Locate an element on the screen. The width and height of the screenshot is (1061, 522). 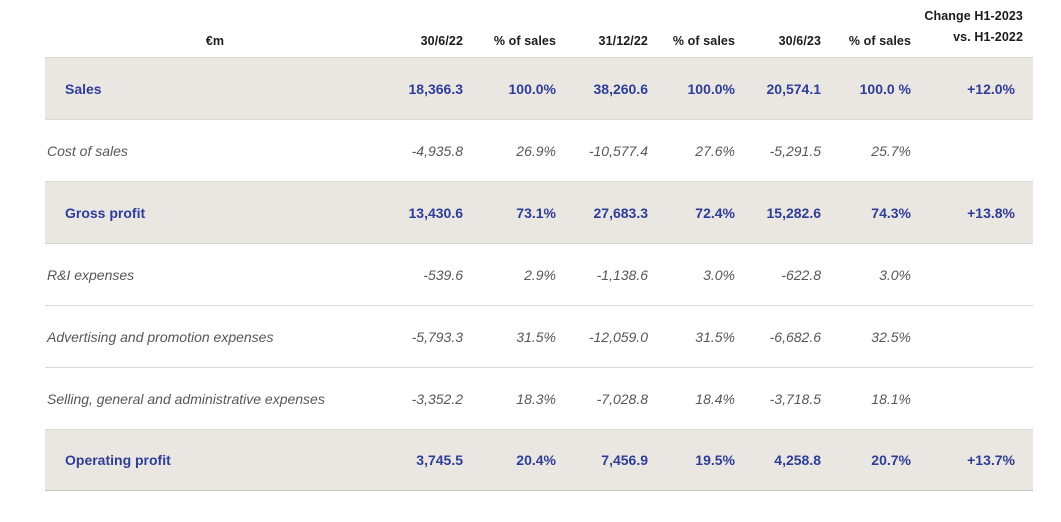
pct-h1-2022: 2.9% is located at coordinates (540, 274).